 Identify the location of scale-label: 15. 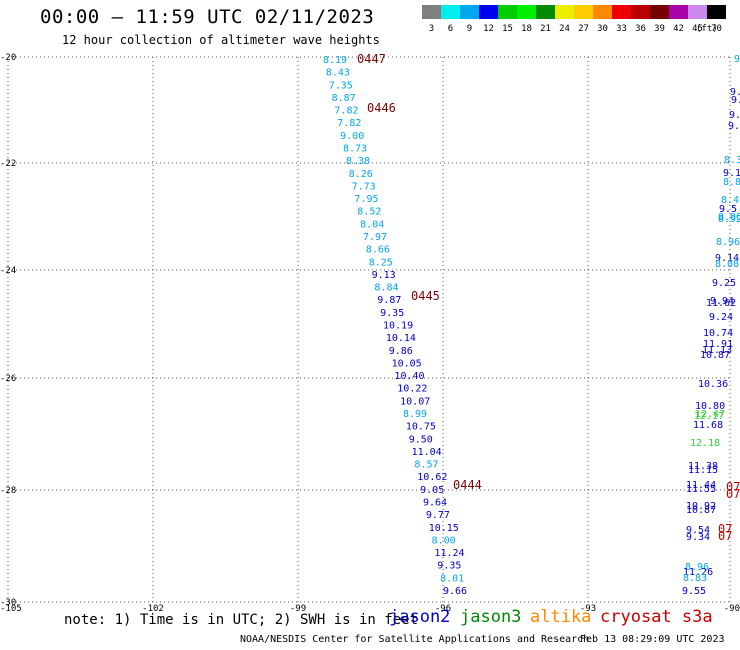
(507, 29).